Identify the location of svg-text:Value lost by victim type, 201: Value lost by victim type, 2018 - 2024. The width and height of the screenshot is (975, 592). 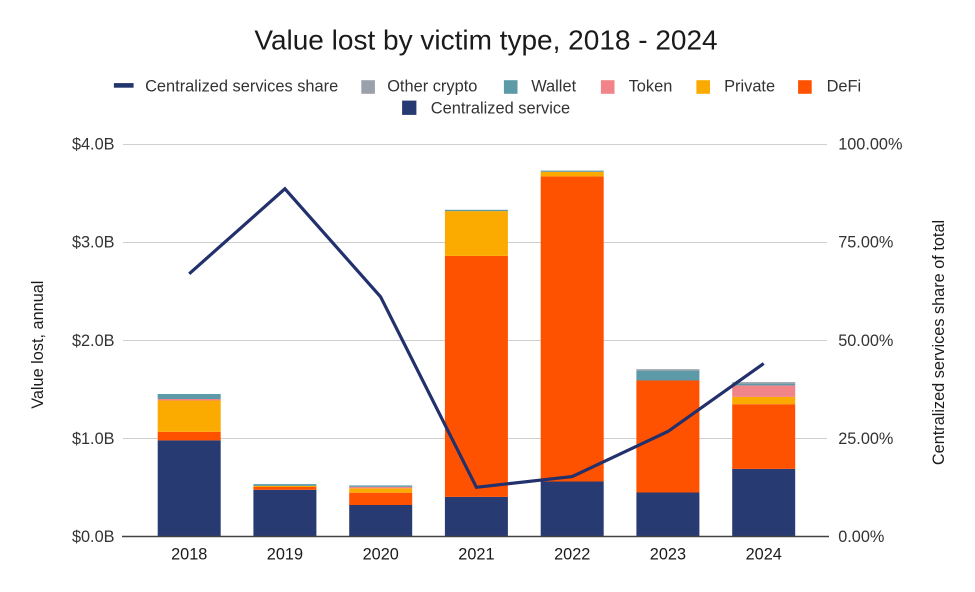
(485, 40).